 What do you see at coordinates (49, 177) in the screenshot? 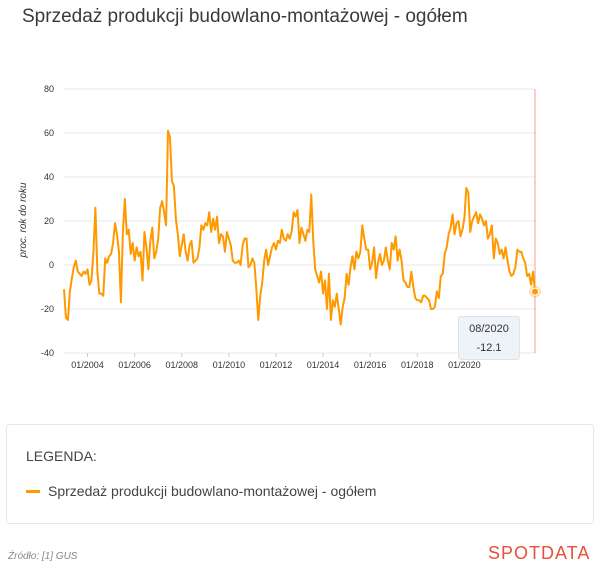
I see `y-tick-label: 40` at bounding box center [49, 177].